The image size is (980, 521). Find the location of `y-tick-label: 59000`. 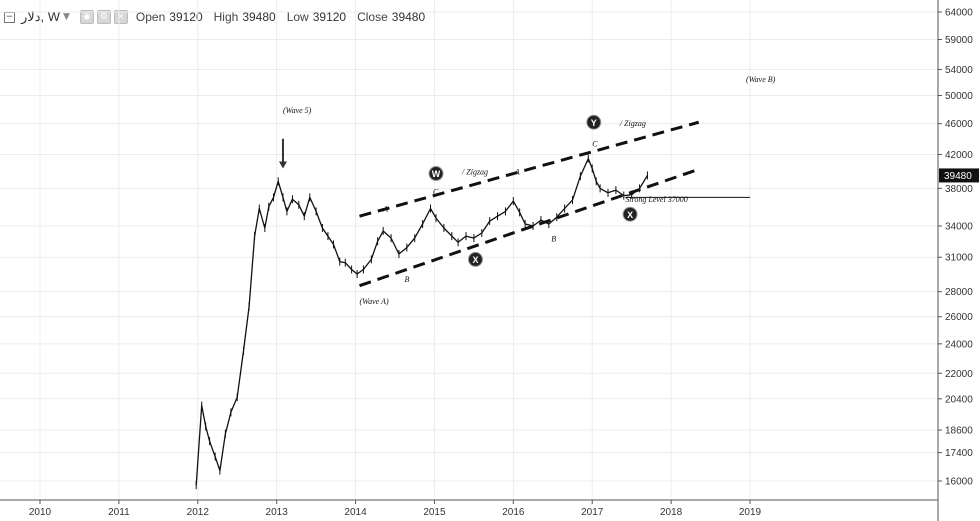

y-tick-label: 59000 is located at coordinates (959, 40).